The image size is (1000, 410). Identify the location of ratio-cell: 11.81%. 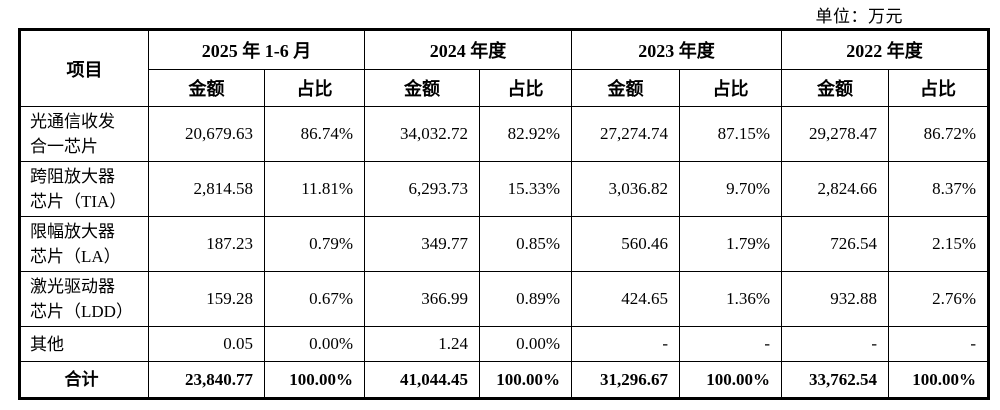
(314, 189).